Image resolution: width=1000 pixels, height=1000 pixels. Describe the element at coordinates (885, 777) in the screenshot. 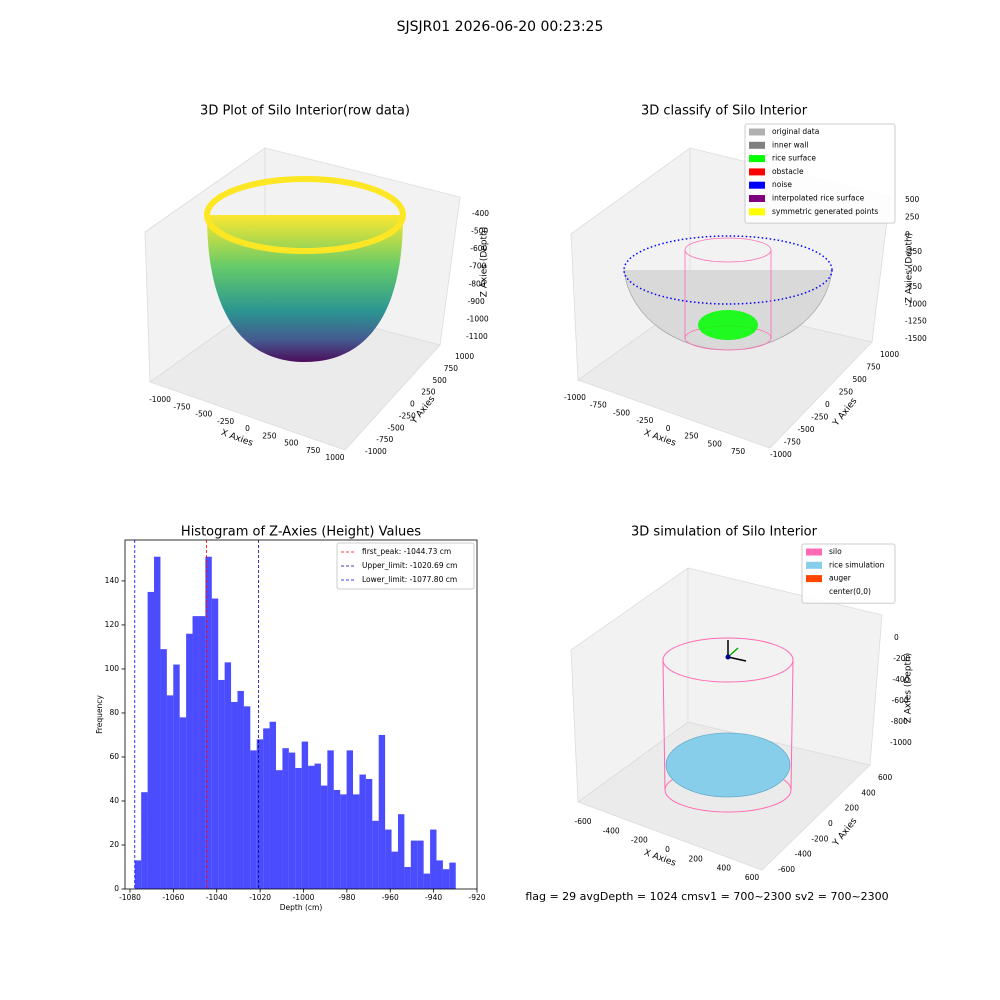

I see `y-tick-label: 600` at that location.